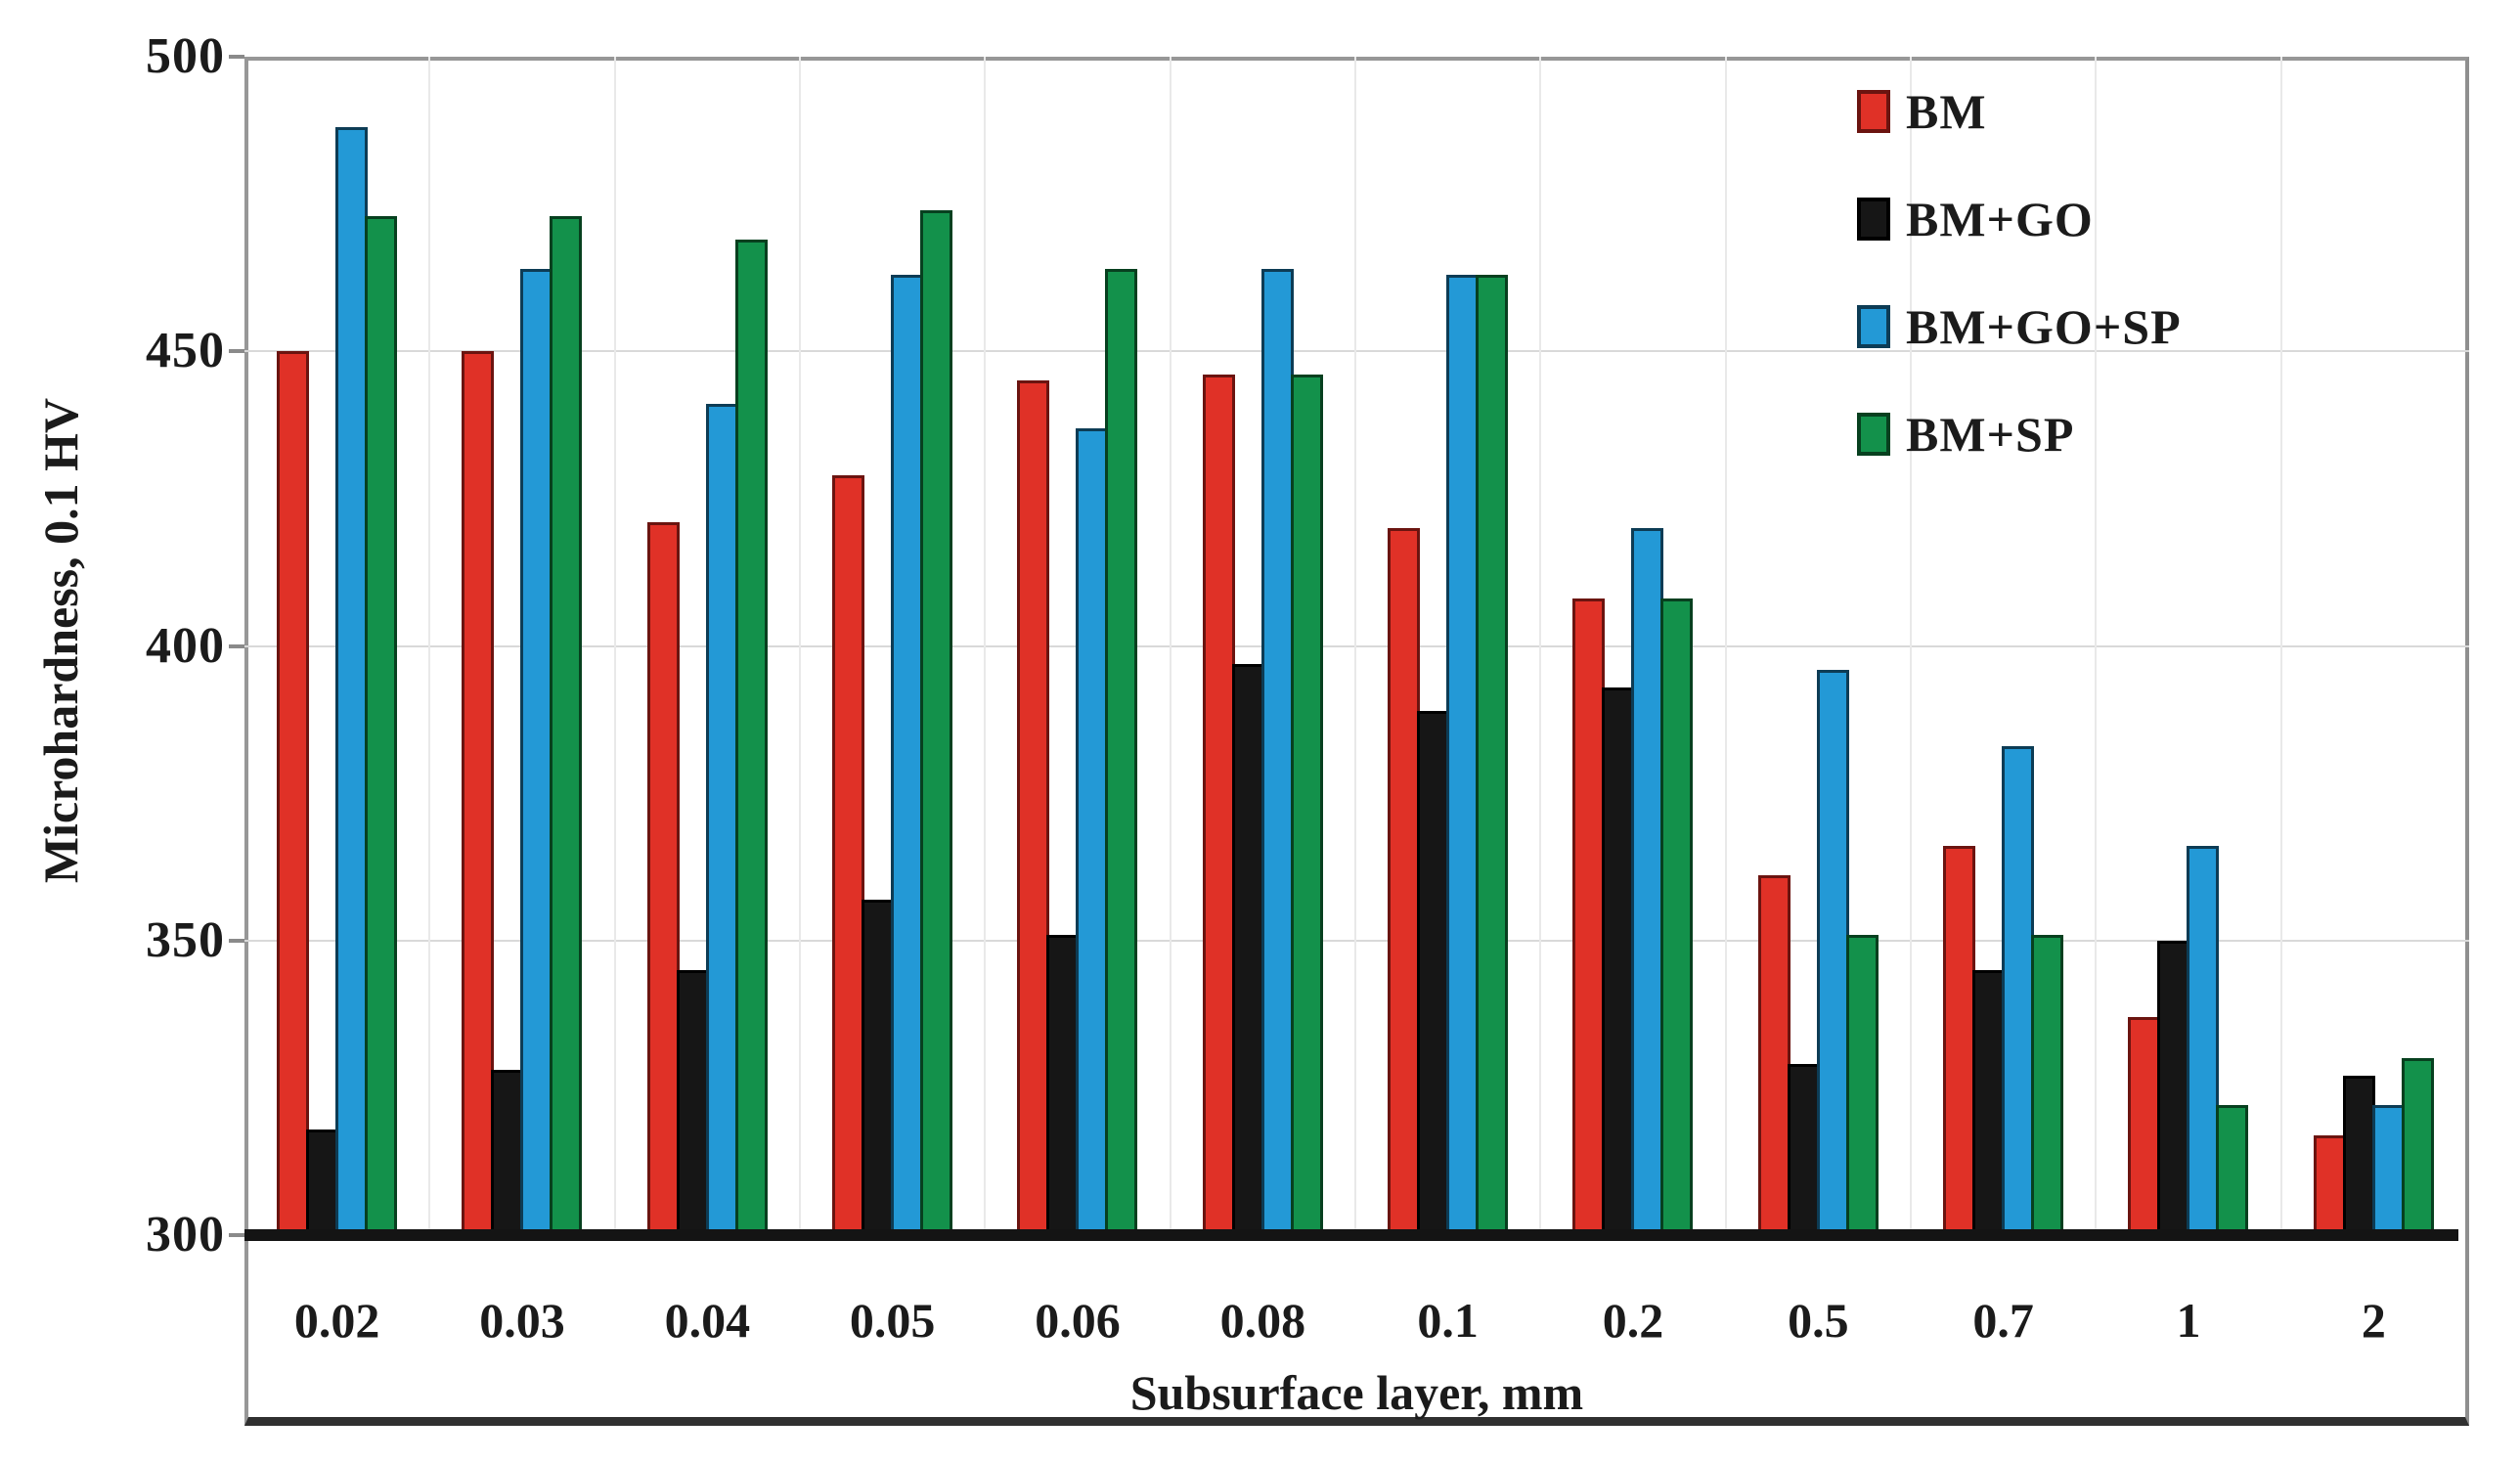  What do you see at coordinates (1774, 1055) in the screenshot?
I see `bar-BM-0.5` at bounding box center [1774, 1055].